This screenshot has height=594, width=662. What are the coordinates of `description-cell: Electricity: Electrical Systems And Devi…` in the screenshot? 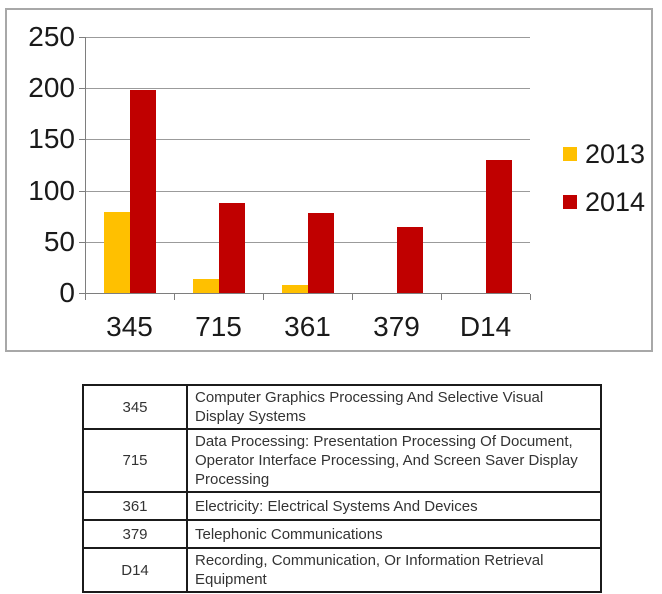 It's located at (394, 506).